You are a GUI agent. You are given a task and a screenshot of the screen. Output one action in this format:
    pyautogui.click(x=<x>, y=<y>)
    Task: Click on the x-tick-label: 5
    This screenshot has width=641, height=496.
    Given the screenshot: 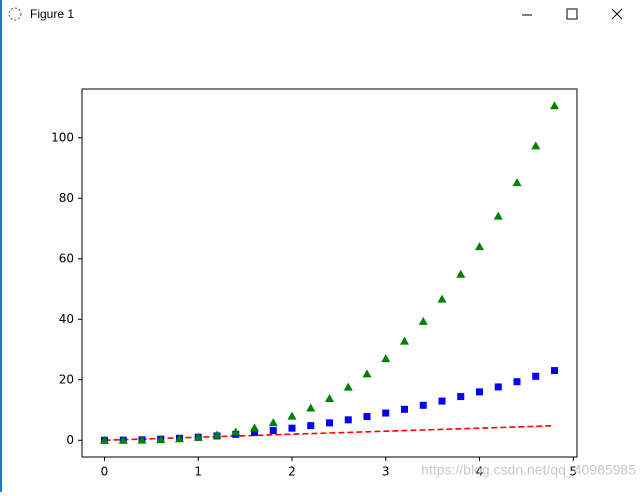 What is the action you would take?
    pyautogui.click(x=573, y=472)
    